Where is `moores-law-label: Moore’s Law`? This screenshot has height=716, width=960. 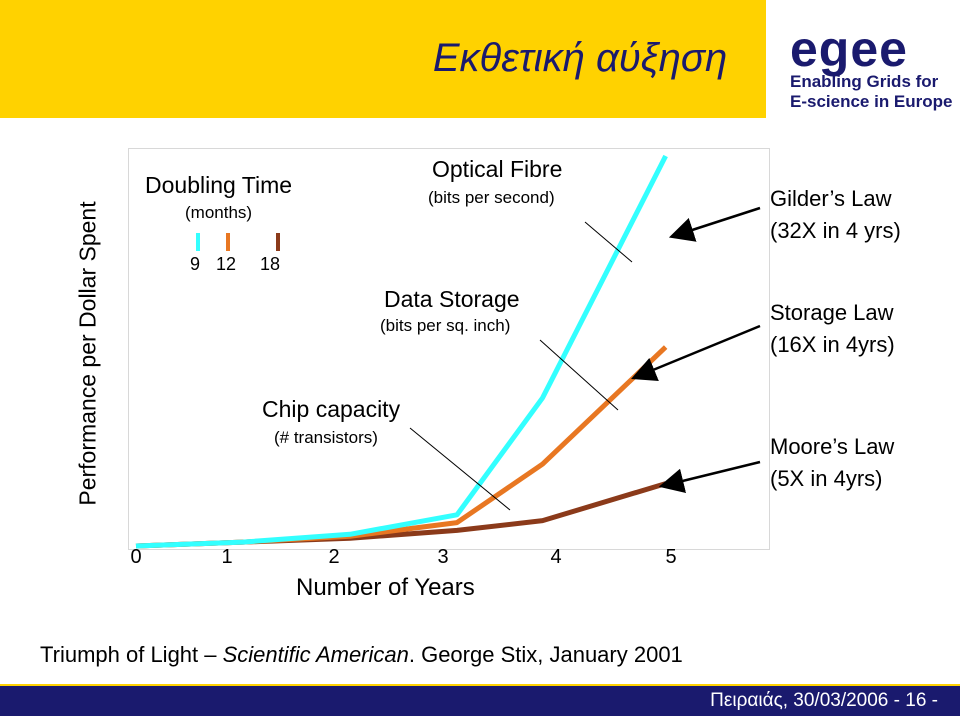 moores-law-label: Moore’s Law is located at coordinates (832, 446).